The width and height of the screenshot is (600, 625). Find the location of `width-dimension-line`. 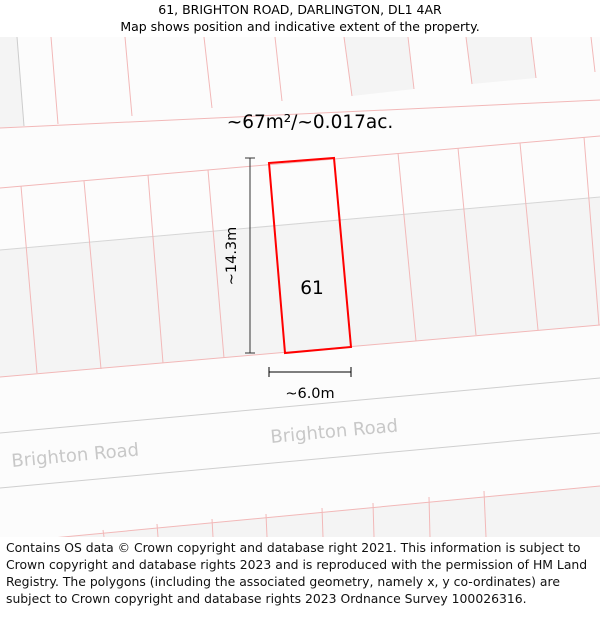

width-dimension-line is located at coordinates (310, 372).